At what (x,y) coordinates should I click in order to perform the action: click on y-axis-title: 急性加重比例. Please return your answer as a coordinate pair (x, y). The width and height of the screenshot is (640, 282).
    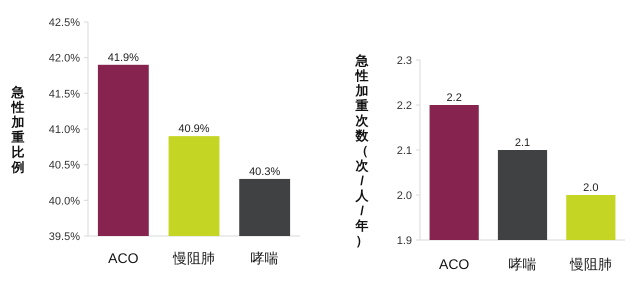
    Looking at the image, I should click on (18, 129).